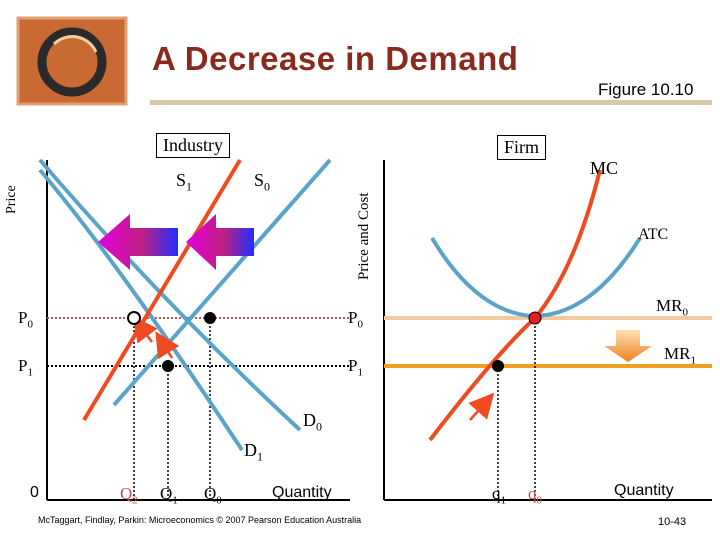 The height and width of the screenshot is (540, 720). Describe the element at coordinates (25, 319) in the screenshot. I see `industry-p0-label: P0` at that location.